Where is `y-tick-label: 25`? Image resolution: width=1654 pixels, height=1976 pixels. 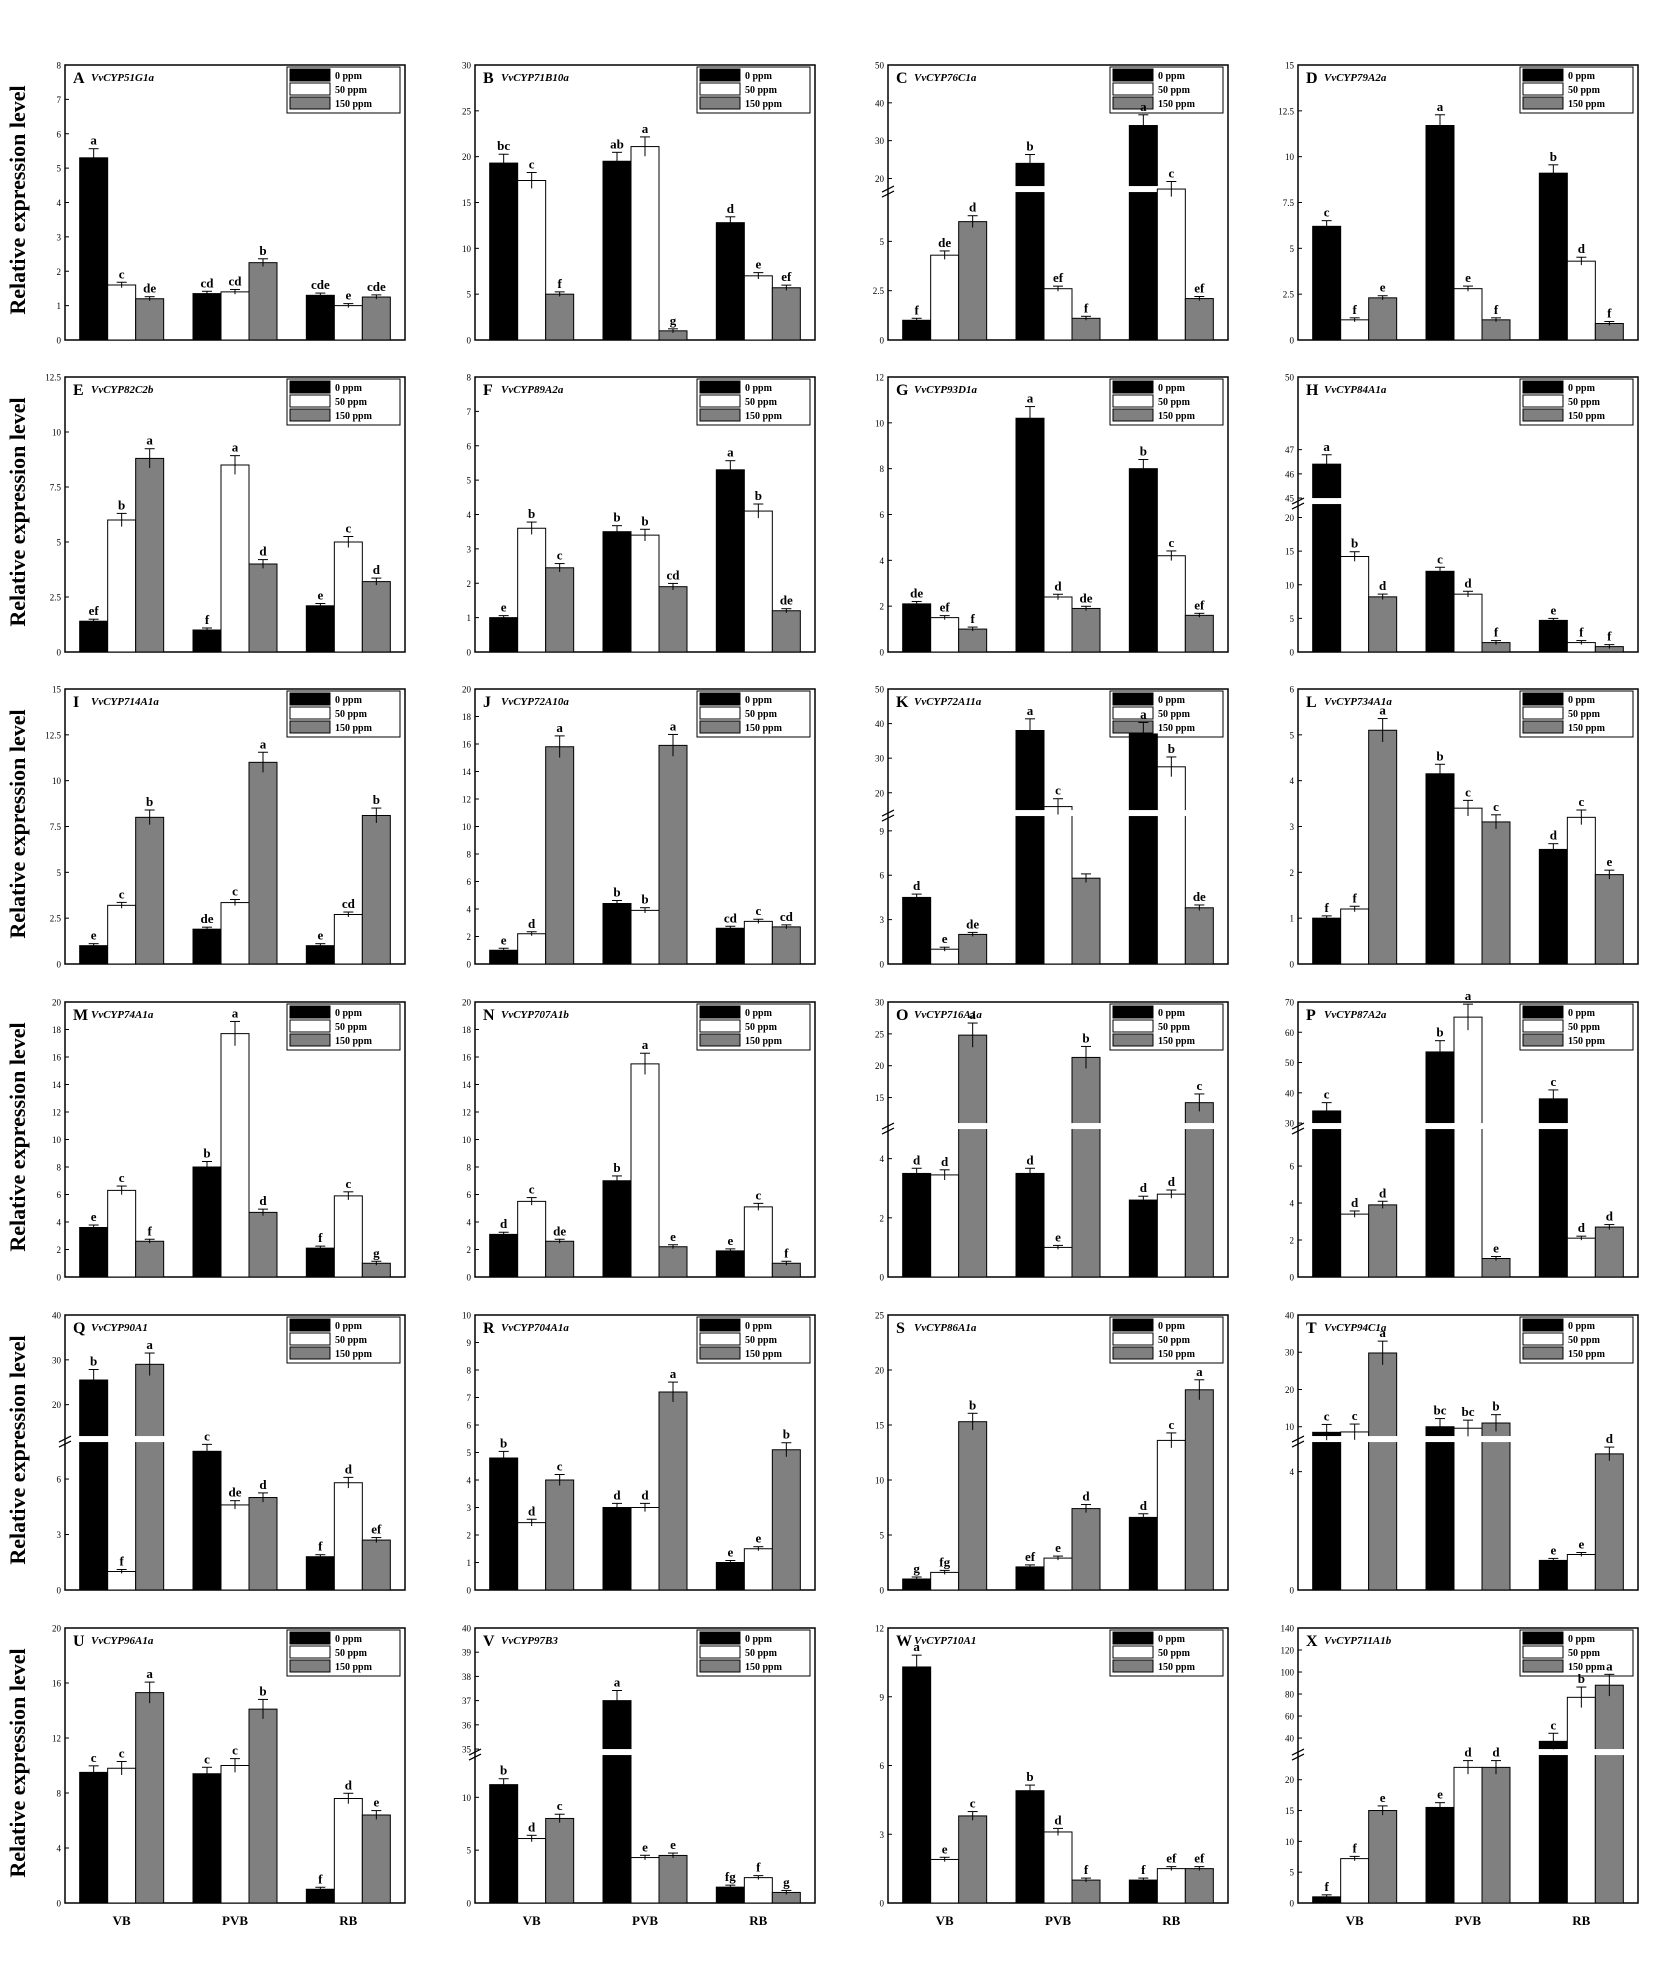 y-tick-label: 25 is located at coordinates (467, 111).